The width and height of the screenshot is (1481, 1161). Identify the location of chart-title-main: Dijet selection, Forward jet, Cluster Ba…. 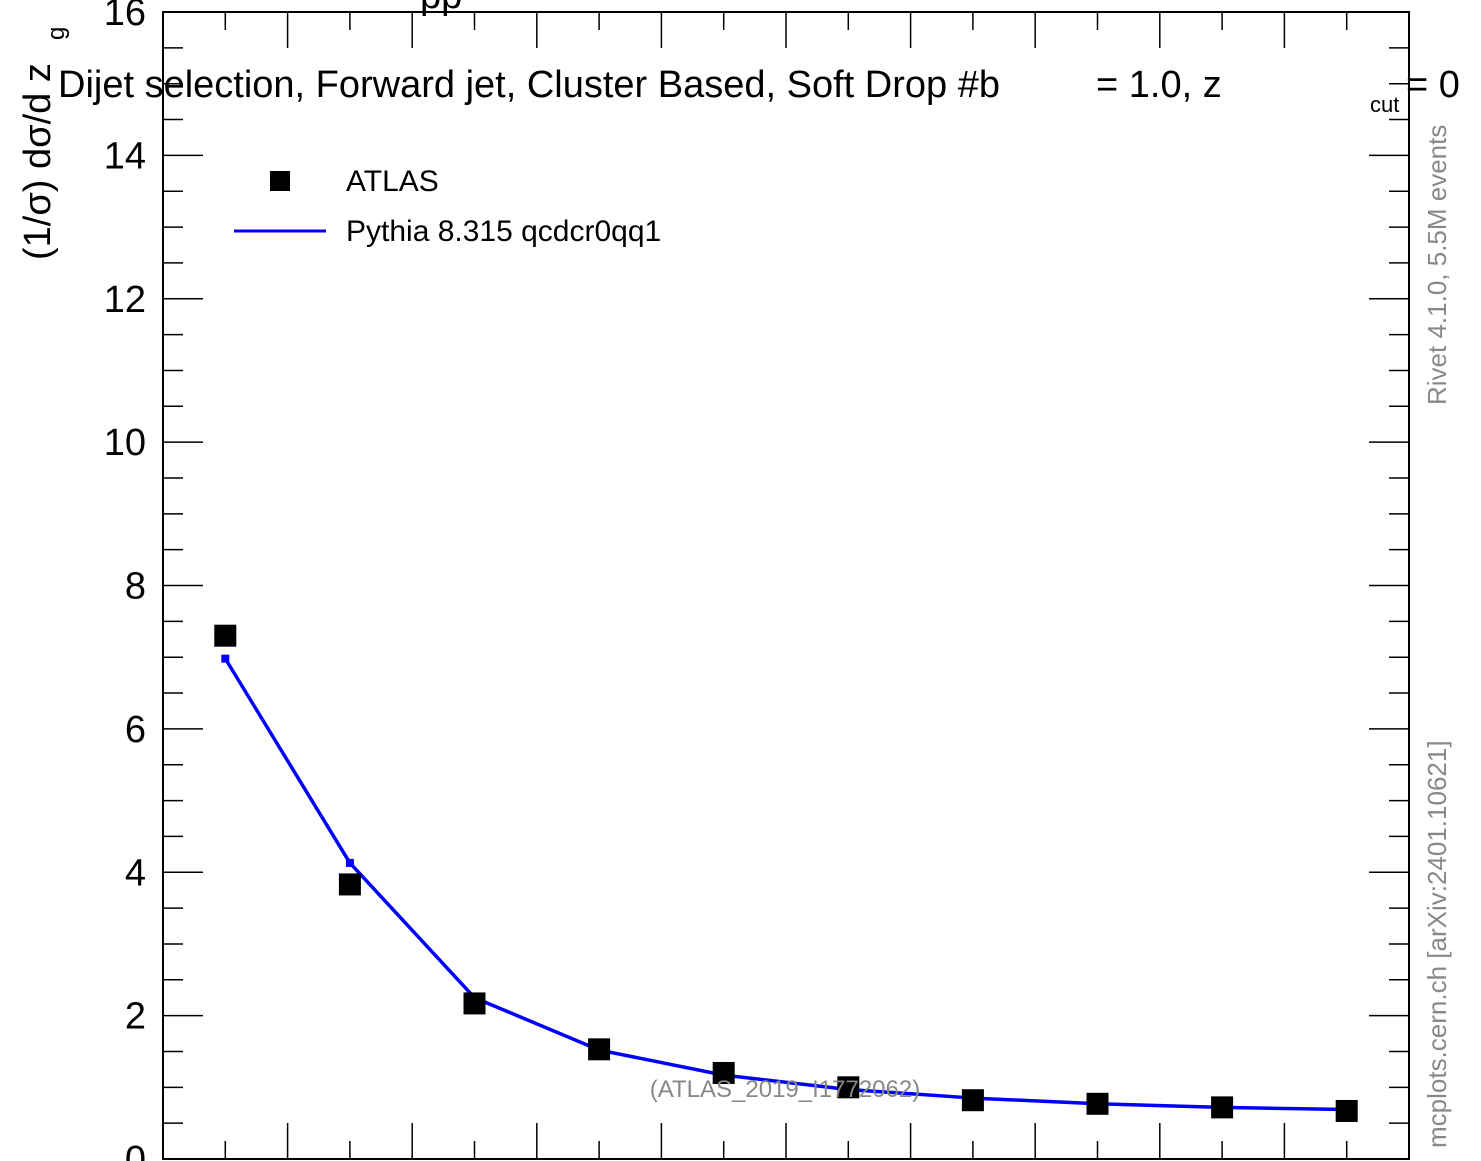
(529, 85).